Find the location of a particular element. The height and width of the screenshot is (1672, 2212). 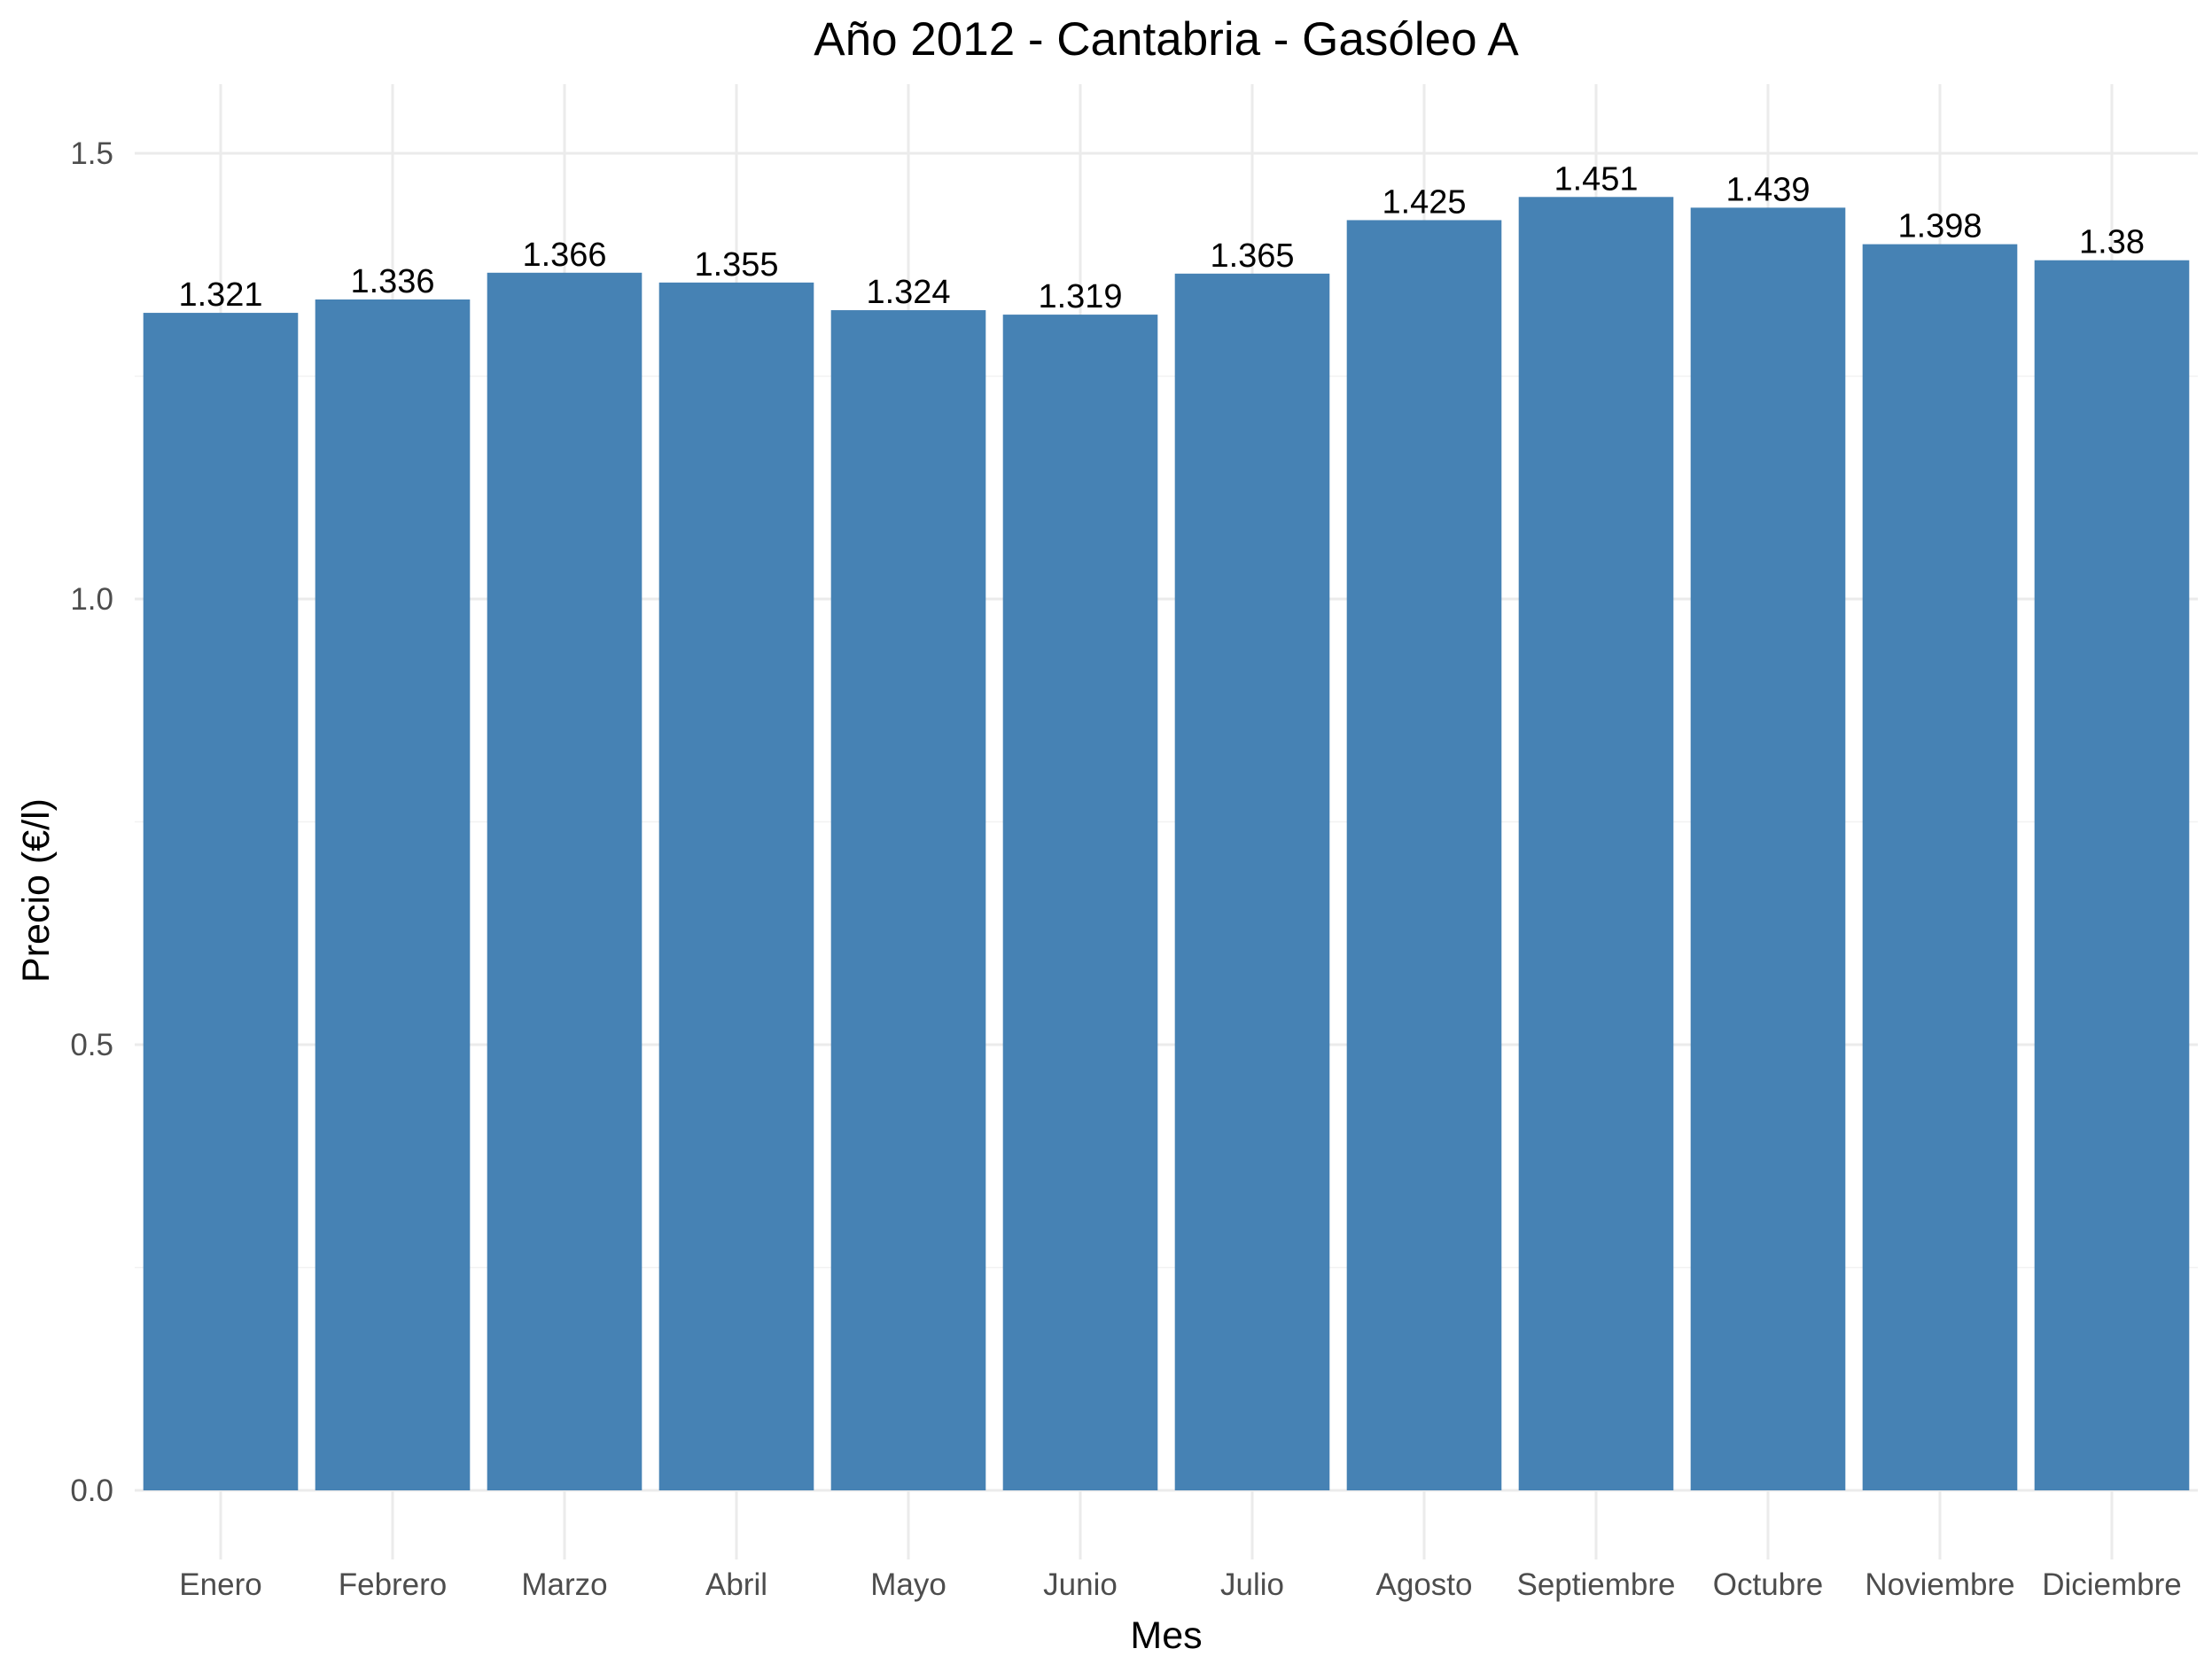

data-label: 1.451 is located at coordinates (1596, 179).